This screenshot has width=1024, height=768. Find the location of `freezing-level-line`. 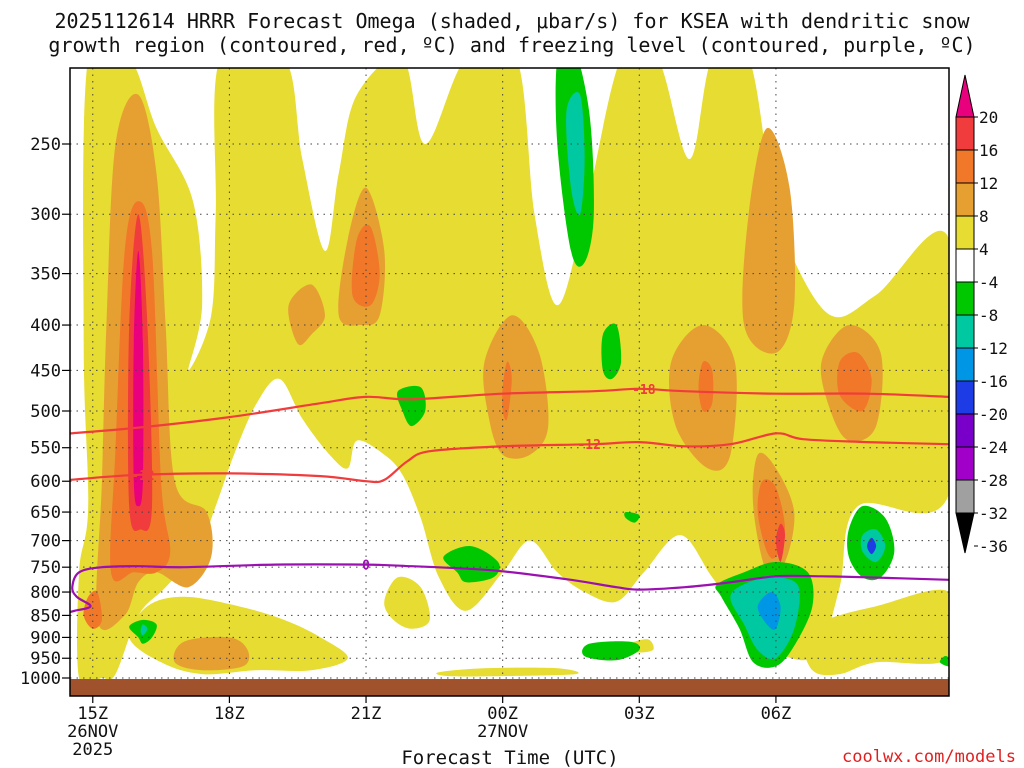

freezing-level-line is located at coordinates (509, 588).